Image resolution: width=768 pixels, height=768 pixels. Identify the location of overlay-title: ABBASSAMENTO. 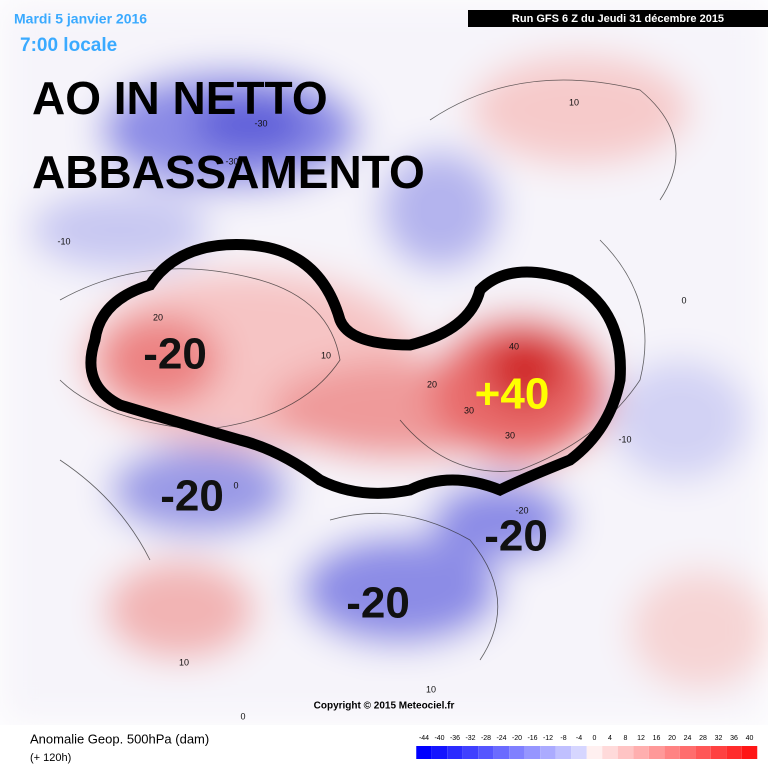
(228, 172).